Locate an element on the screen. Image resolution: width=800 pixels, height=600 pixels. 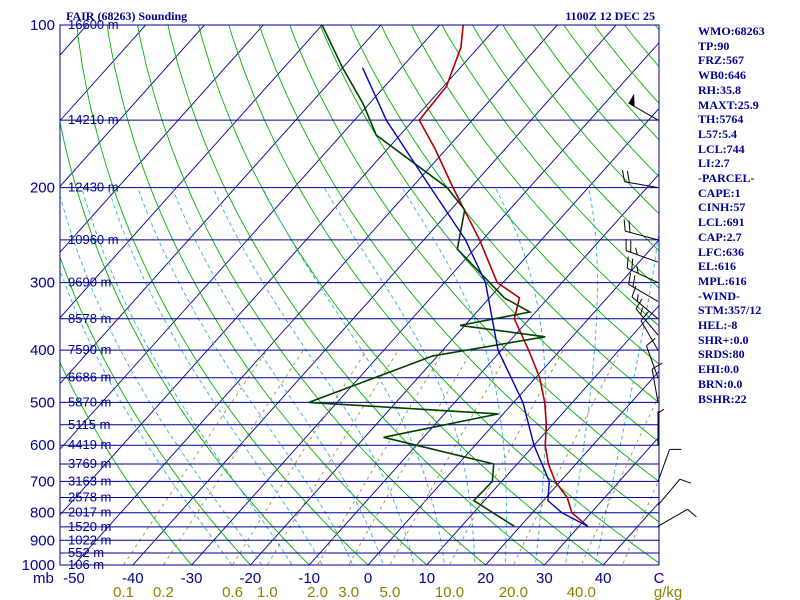
height-label: 1022 m is located at coordinates (89, 539).